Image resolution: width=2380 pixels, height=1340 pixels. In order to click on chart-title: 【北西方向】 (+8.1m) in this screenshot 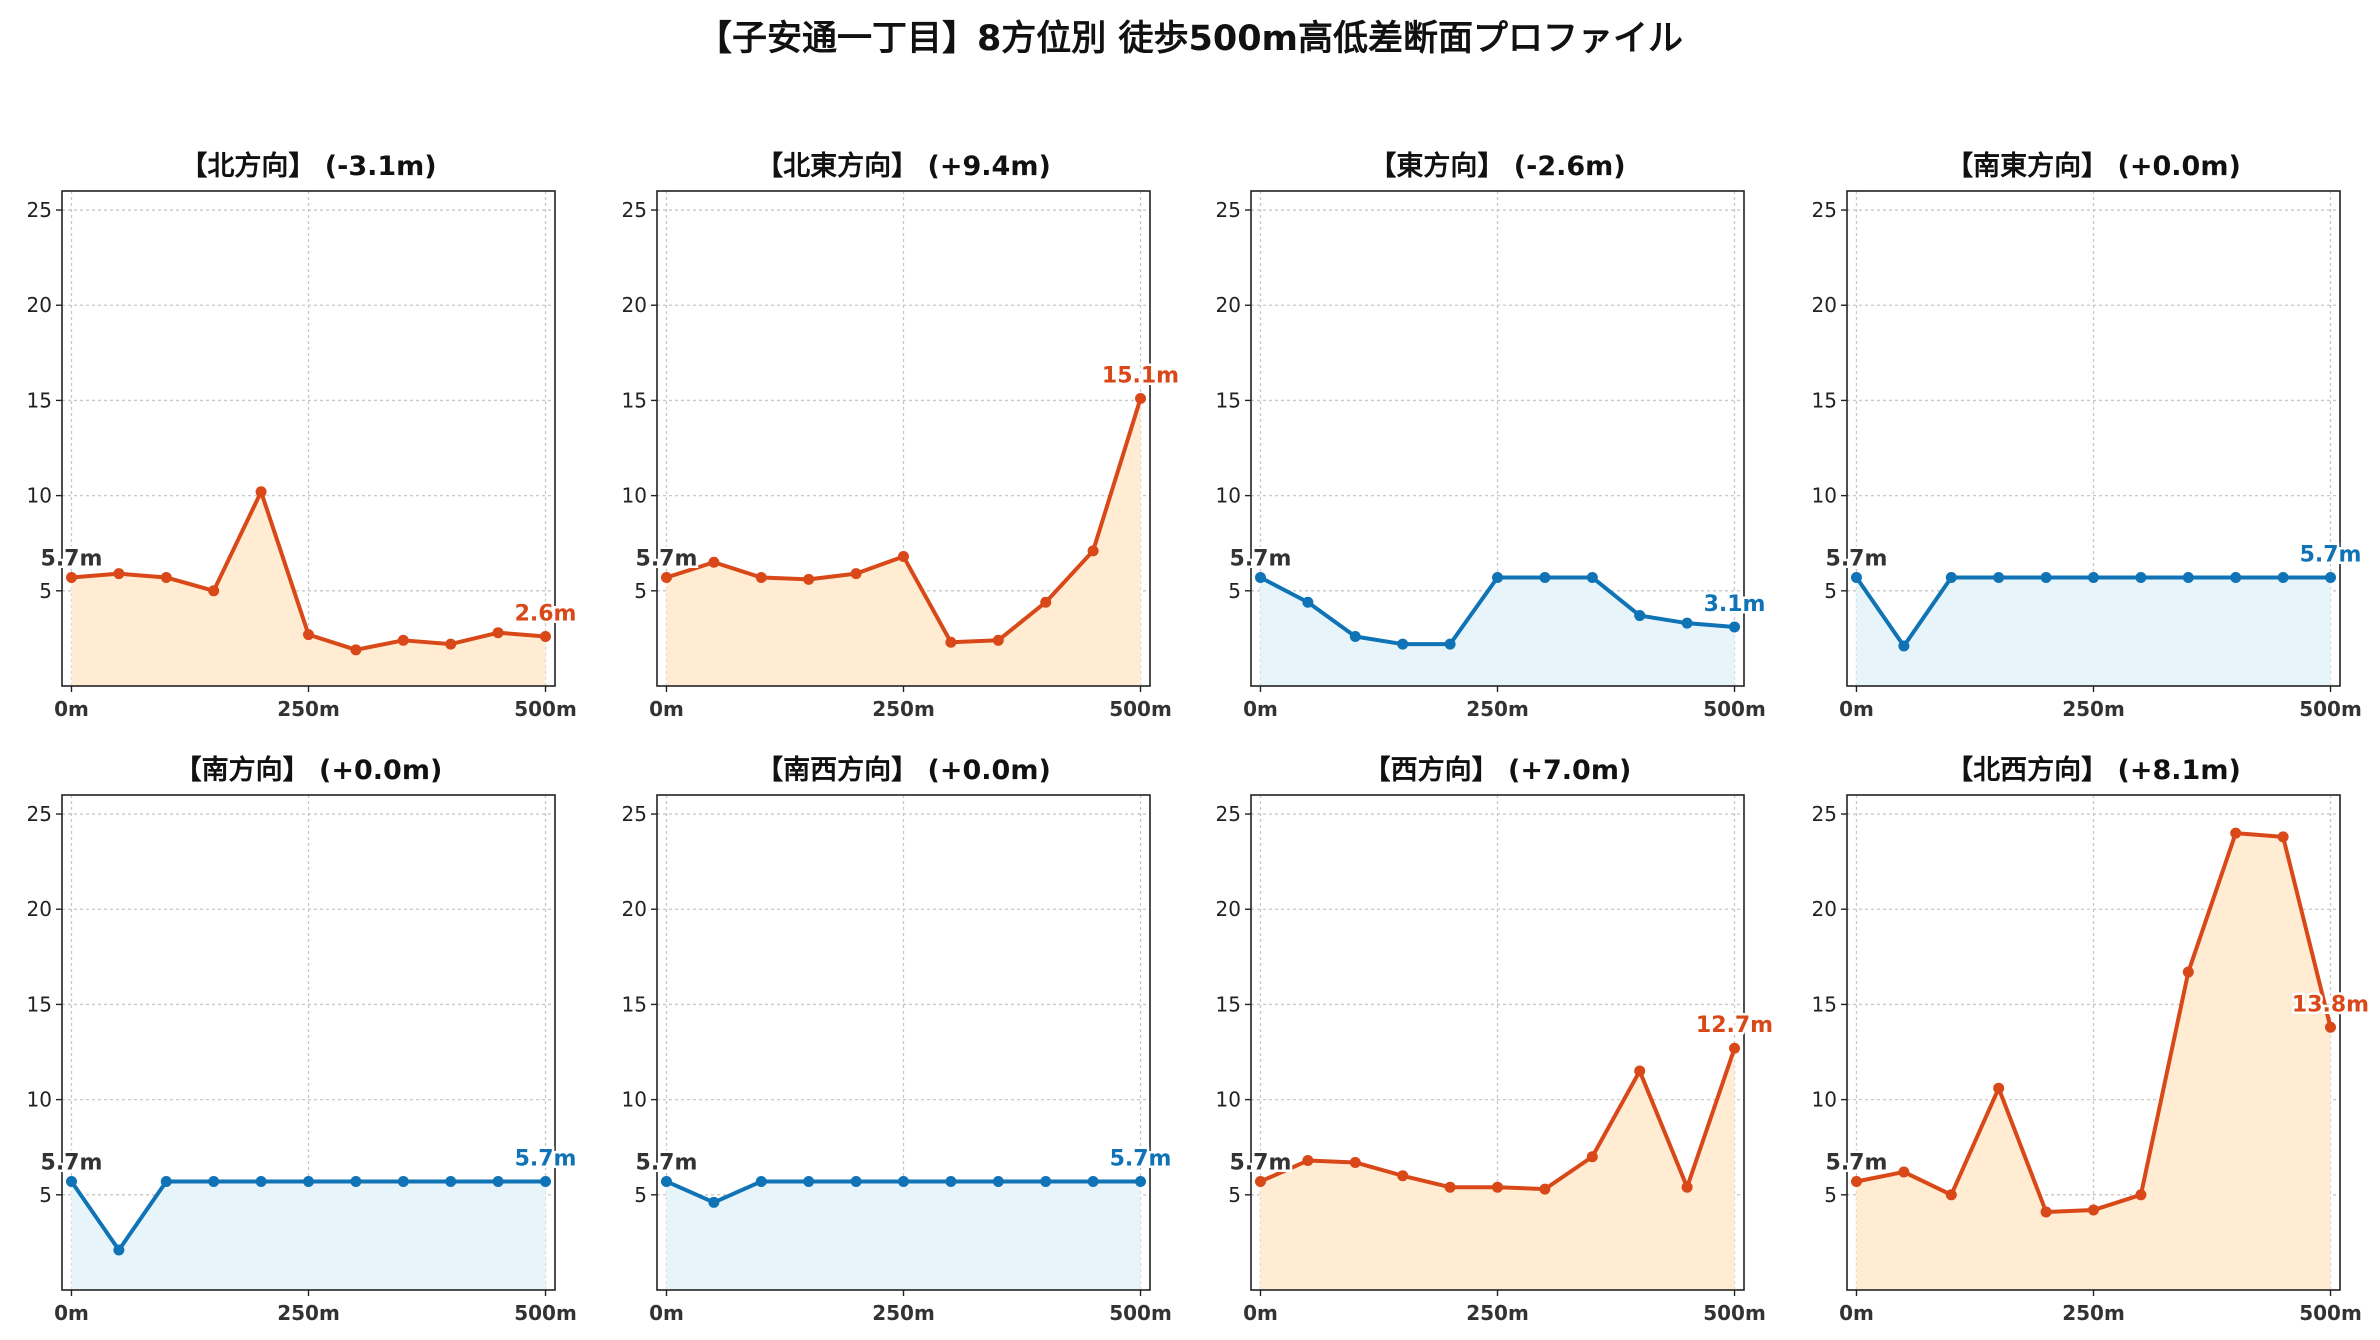, I will do `click(2093, 770)`.